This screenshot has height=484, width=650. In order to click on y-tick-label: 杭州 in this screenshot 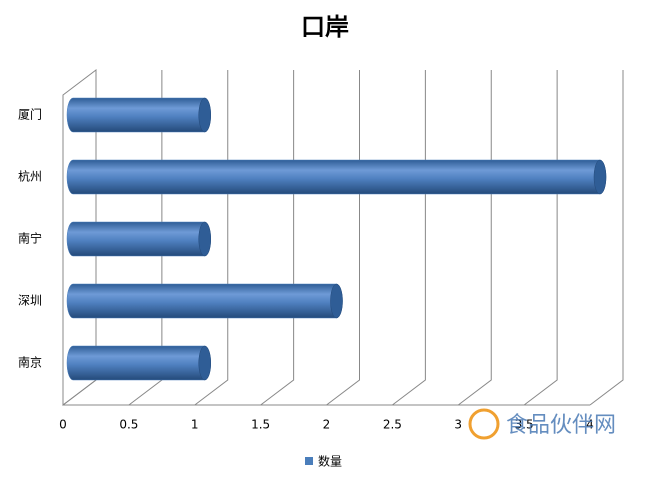, I will do `click(30, 176)`.